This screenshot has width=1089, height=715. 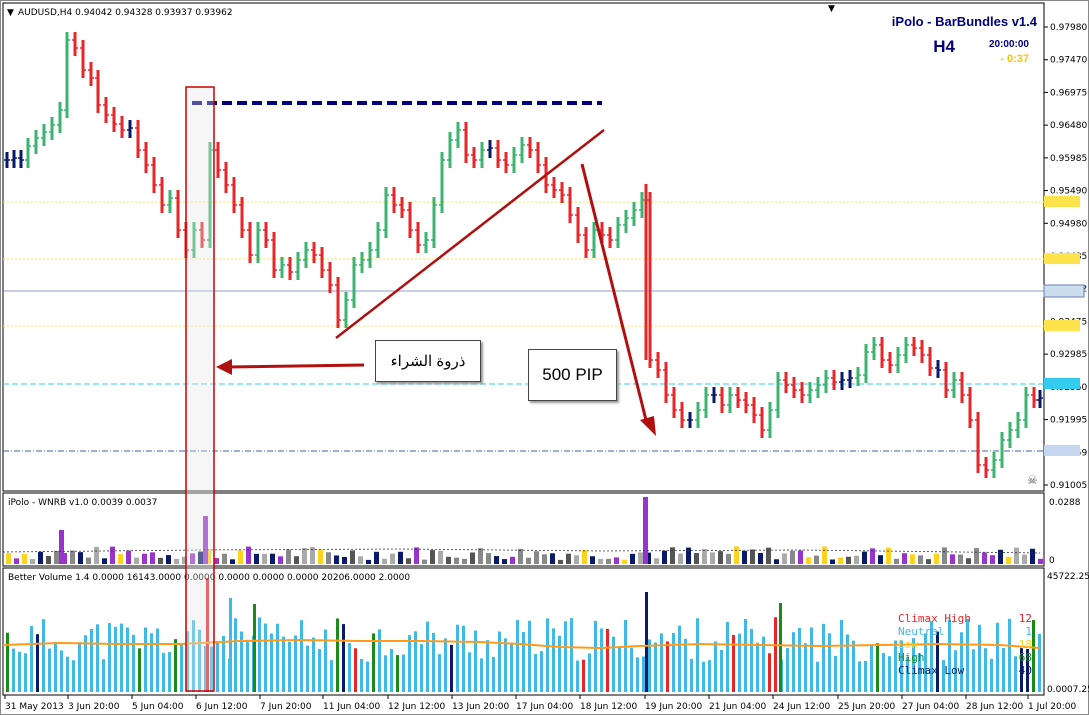 What do you see at coordinates (1032, 480) in the screenshot?
I see `skull-icon: ☠` at bounding box center [1032, 480].